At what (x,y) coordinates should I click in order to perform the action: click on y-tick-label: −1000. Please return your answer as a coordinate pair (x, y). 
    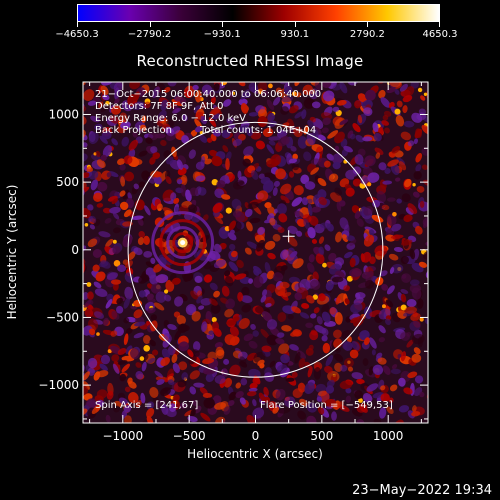
    Looking at the image, I should click on (58, 385).